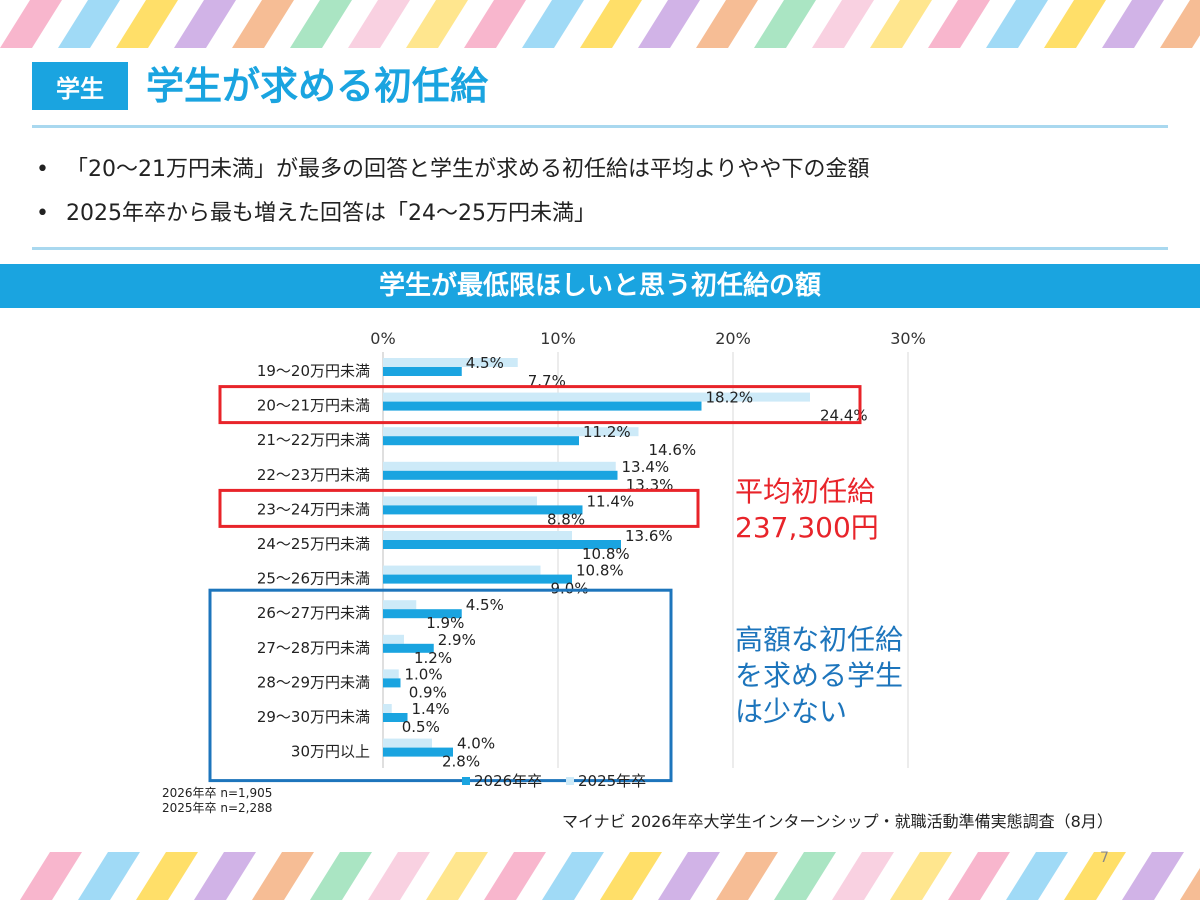 The image size is (1200, 900). Describe the element at coordinates (649, 536) in the screenshot. I see `data-label-2026: 13.6%` at that location.